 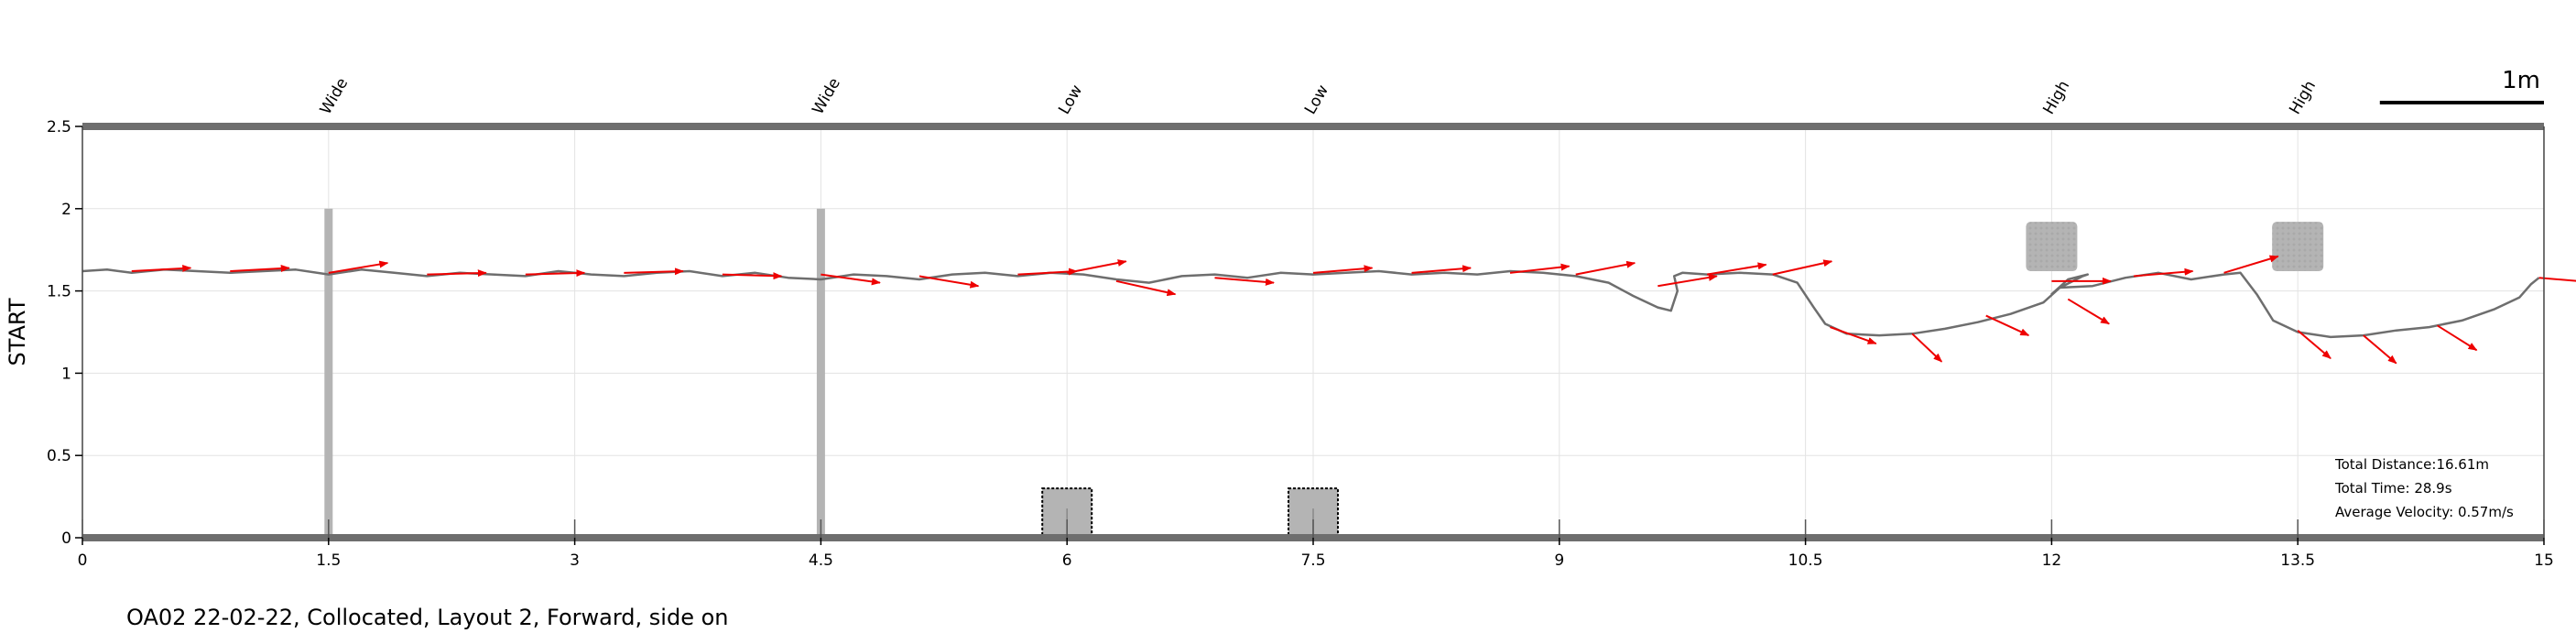 I want to click on stats-text: Total Distance:16.61m, so click(x=2411, y=465).